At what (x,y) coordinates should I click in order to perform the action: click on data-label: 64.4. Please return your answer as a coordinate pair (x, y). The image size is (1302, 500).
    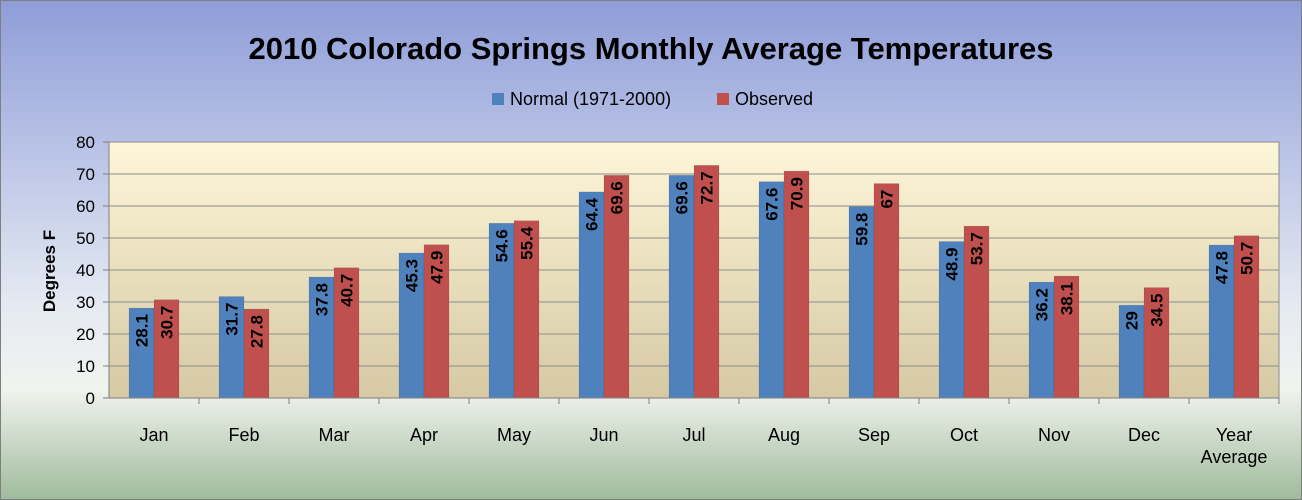
    Looking at the image, I should click on (592, 214).